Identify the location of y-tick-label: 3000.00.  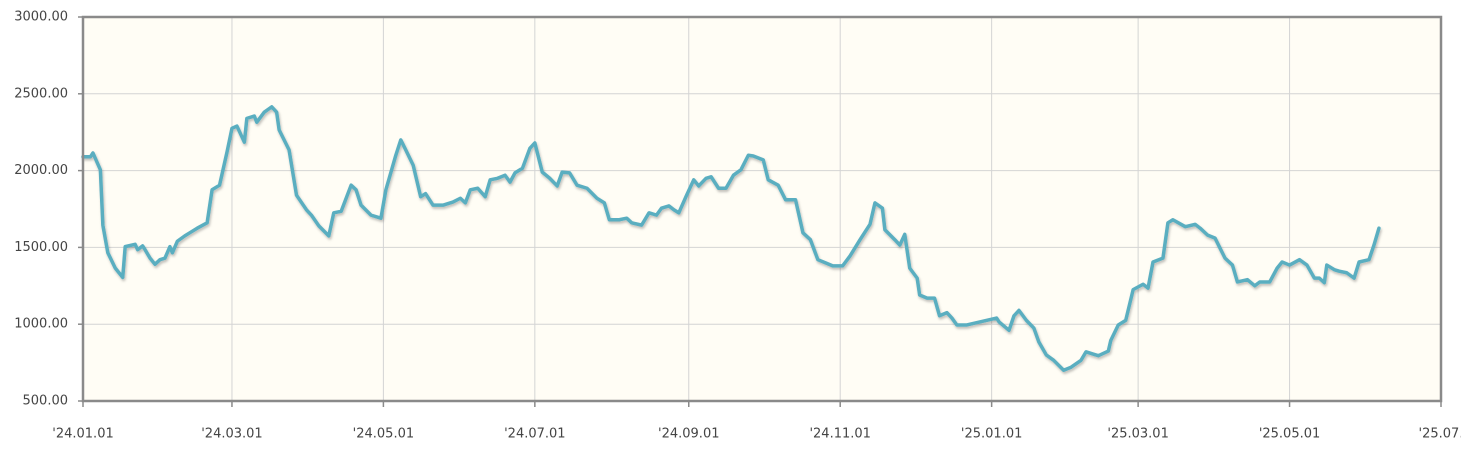
(41, 17).